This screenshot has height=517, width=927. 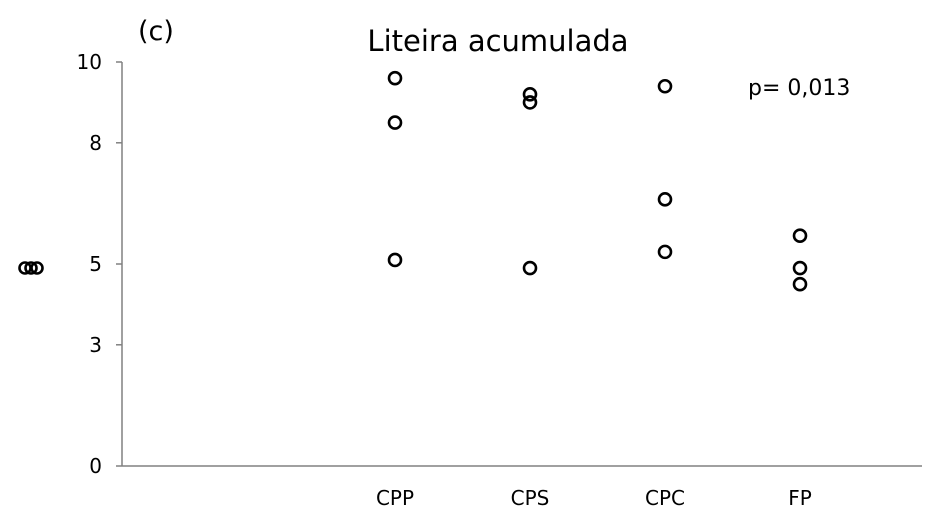 I want to click on y-tick-label: 10, so click(x=89, y=62).